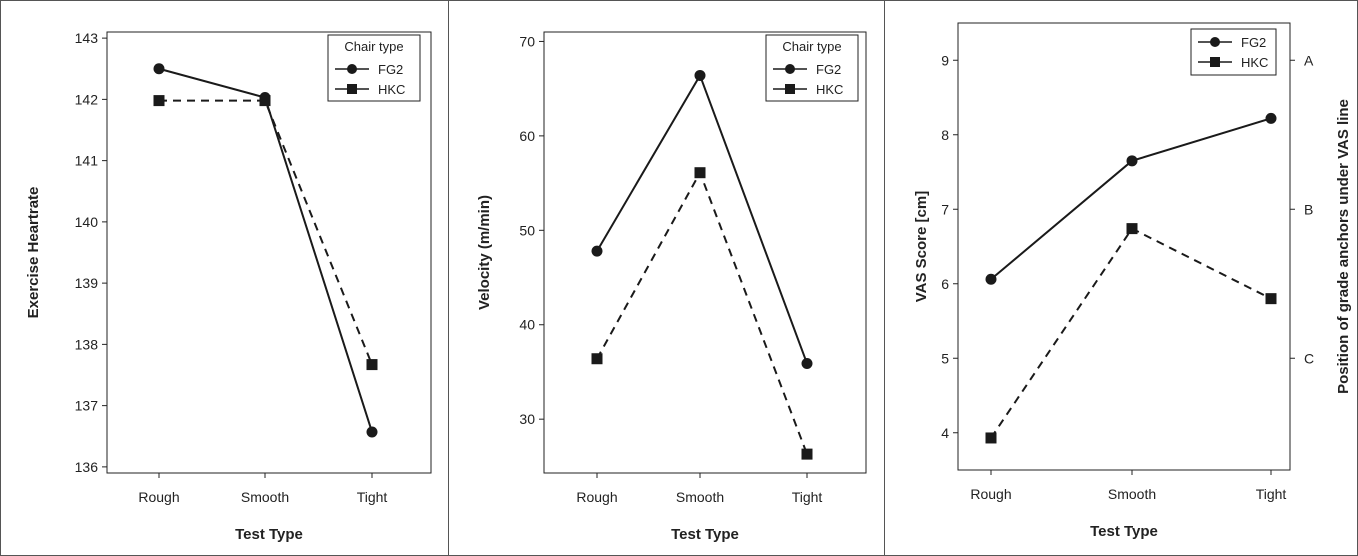 The height and width of the screenshot is (556, 1358). Describe the element at coordinates (87, 467) in the screenshot. I see `y-tick-label: 136` at that location.